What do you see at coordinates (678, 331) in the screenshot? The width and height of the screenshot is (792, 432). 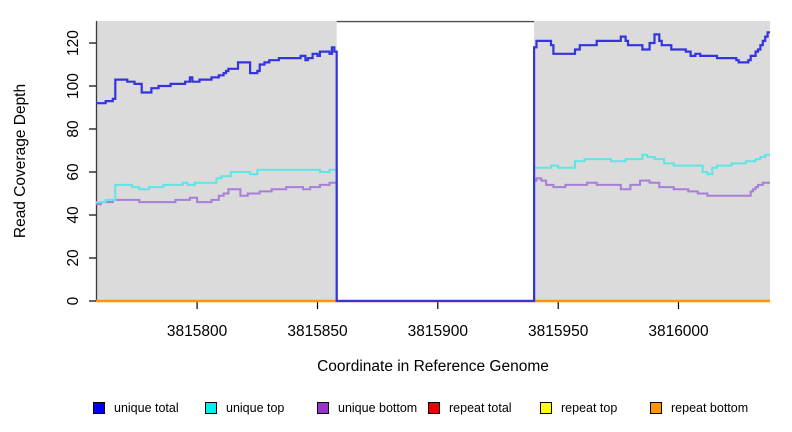 I see `x-tick-label: 3816000` at bounding box center [678, 331].